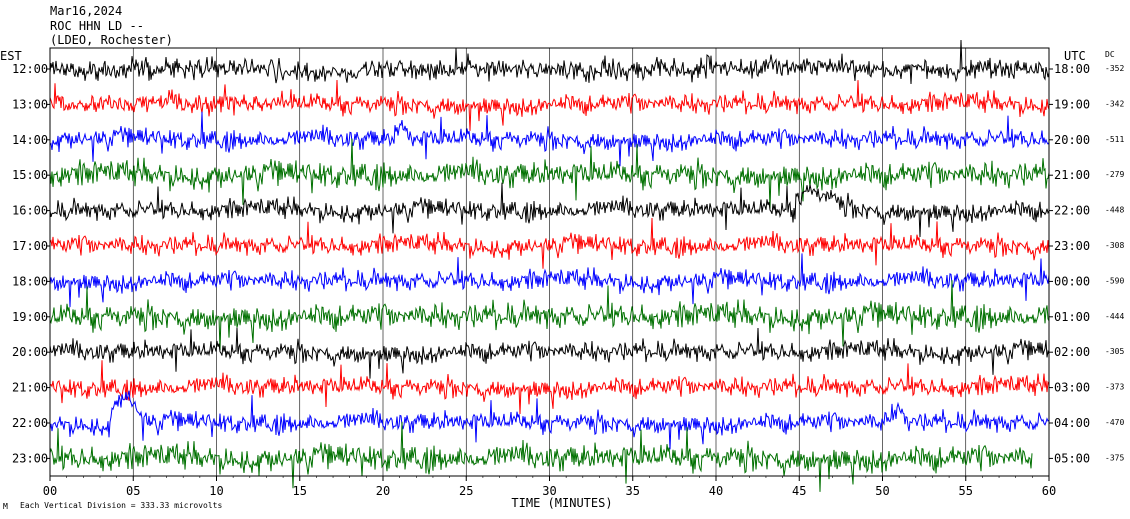 This screenshot has width=1130, height=519. What do you see at coordinates (300, 491) in the screenshot?
I see `x-tick-label: 15` at bounding box center [300, 491].